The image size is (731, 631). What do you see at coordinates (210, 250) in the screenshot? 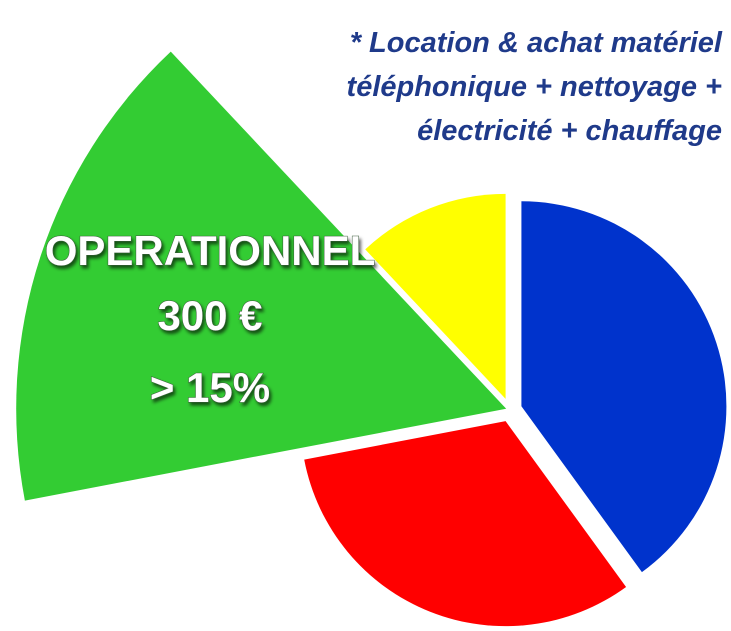
I see `slice-label: OPERATIONNEL` at bounding box center [210, 250].